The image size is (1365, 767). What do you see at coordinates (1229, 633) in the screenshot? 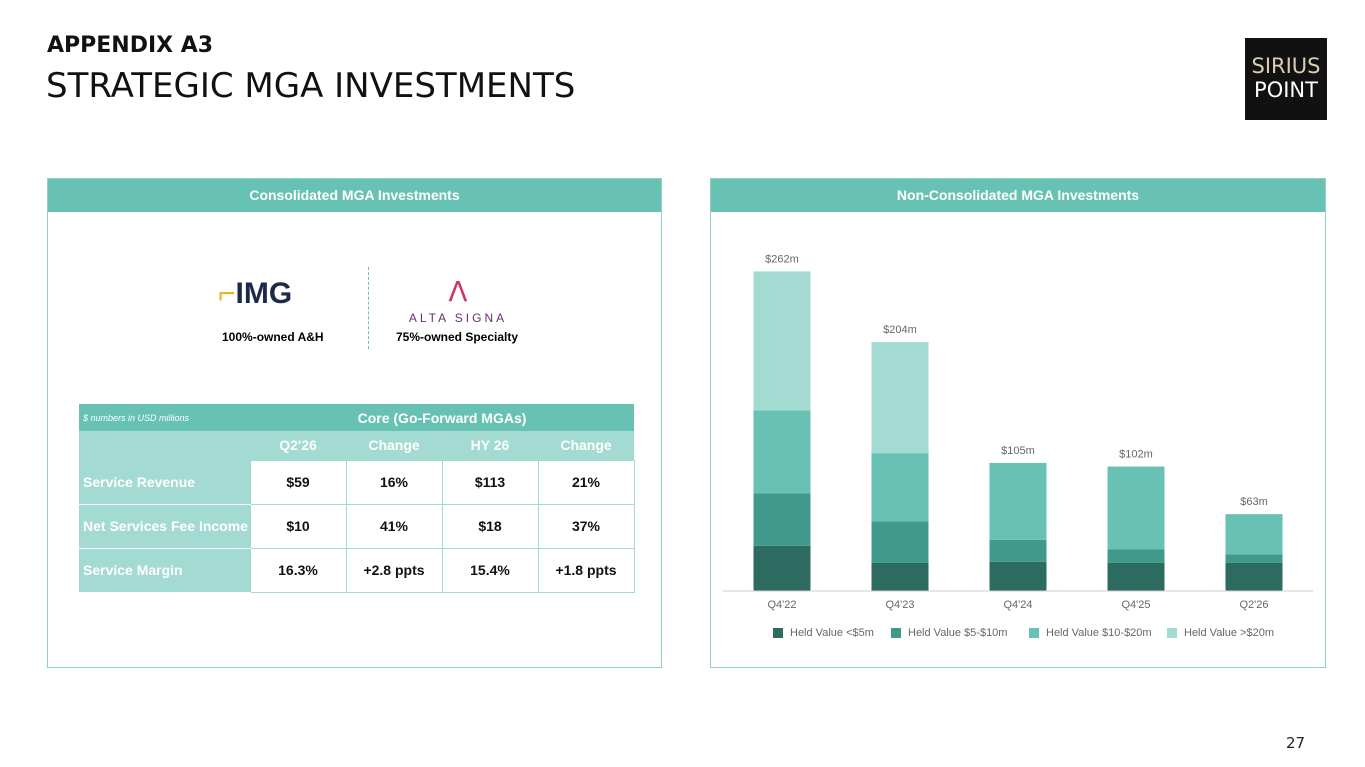
I see `legend-label: Held Value >$20m` at bounding box center [1229, 633].